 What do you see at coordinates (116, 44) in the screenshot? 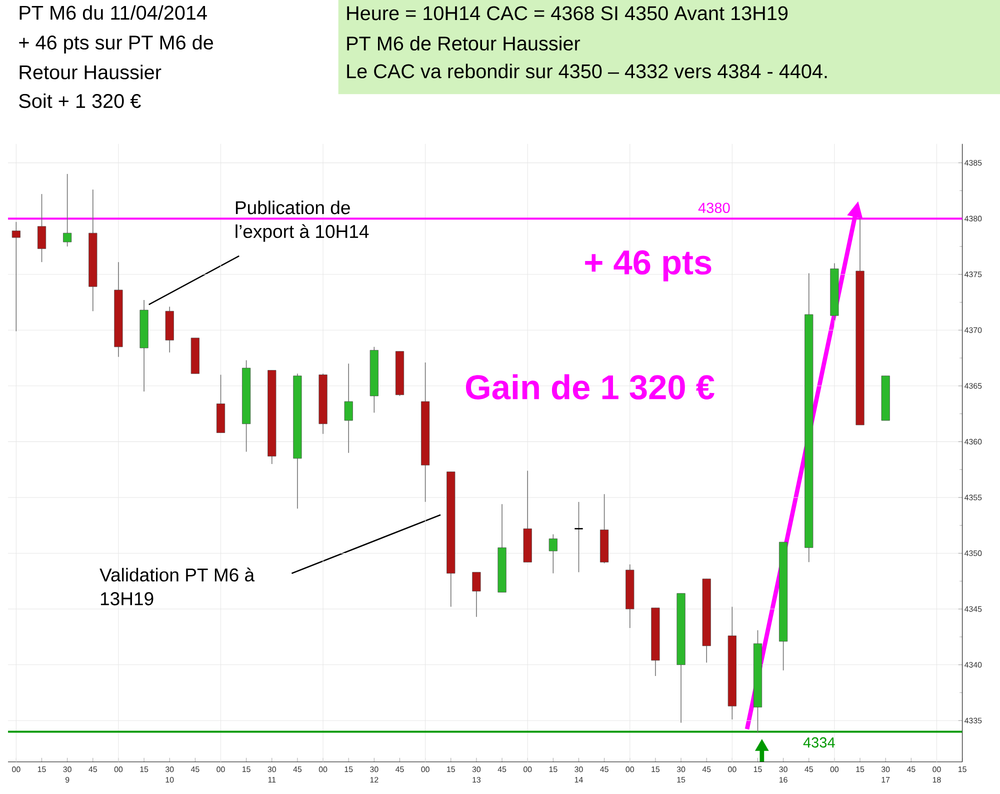
I see `text: + 46 pts sur PT M6 de` at bounding box center [116, 44].